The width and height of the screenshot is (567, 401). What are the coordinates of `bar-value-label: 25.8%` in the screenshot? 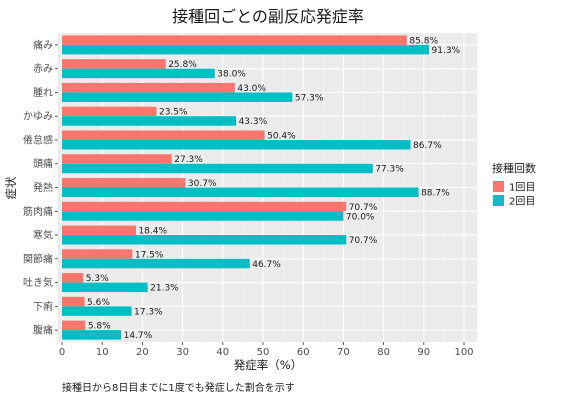 It's located at (182, 65).